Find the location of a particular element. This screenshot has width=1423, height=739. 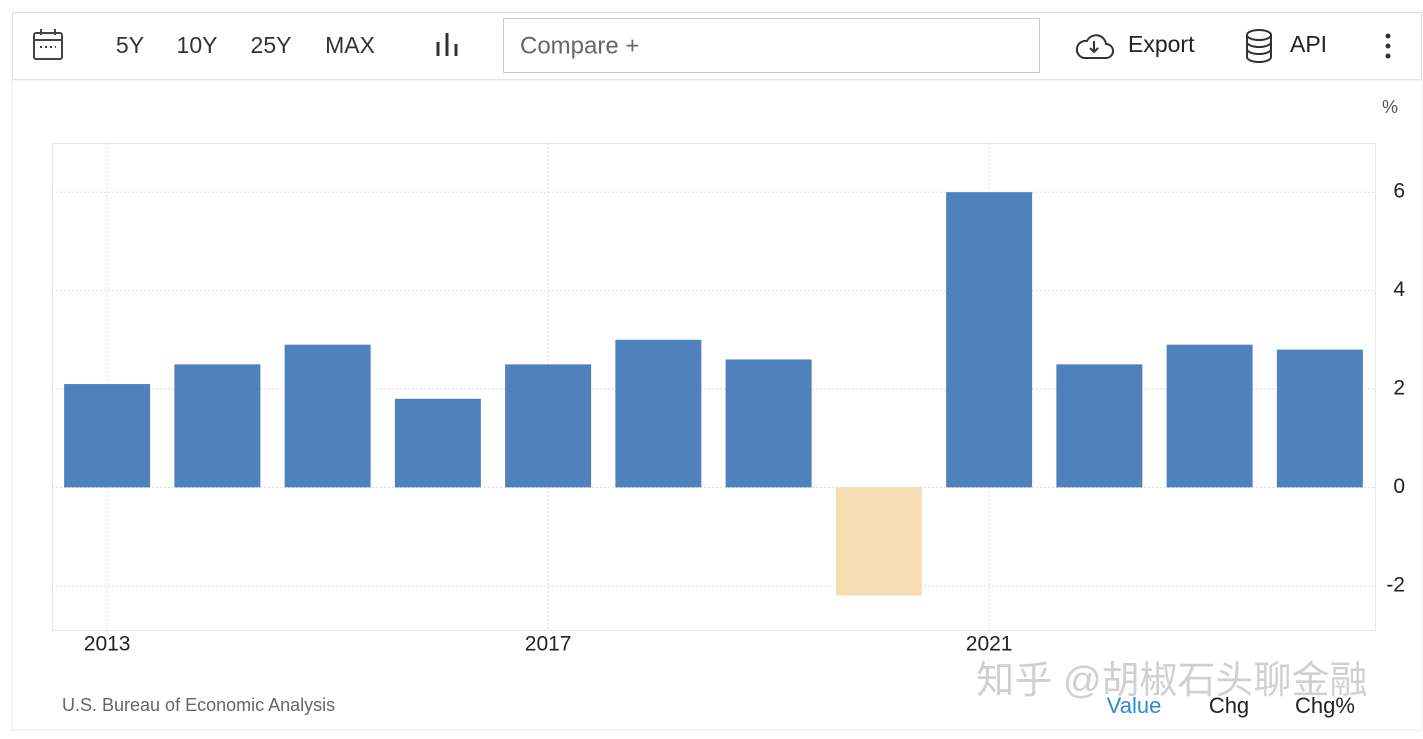

y-tick-label: 0 is located at coordinates (1399, 486).